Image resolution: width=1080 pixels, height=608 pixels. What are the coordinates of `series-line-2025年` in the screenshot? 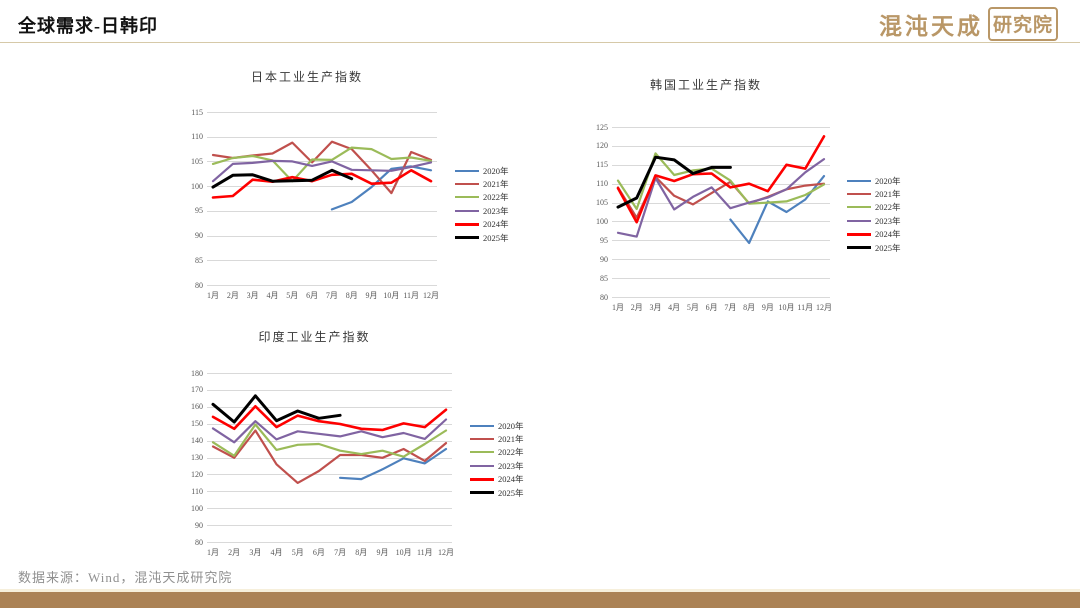 It's located at (276, 409).